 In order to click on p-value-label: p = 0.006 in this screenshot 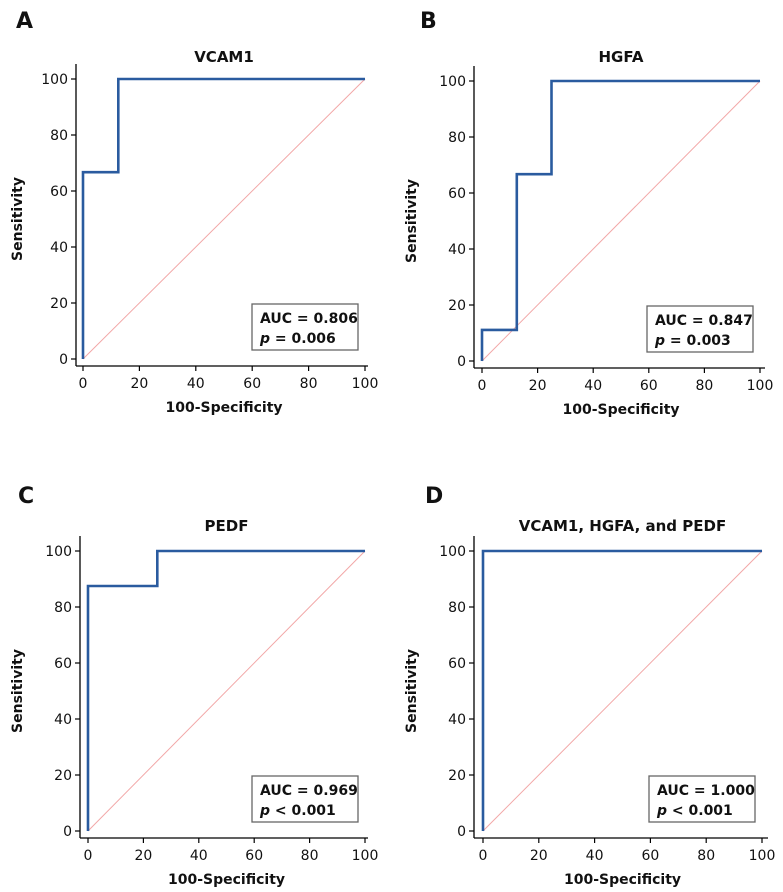, I will do `click(297, 339)`.